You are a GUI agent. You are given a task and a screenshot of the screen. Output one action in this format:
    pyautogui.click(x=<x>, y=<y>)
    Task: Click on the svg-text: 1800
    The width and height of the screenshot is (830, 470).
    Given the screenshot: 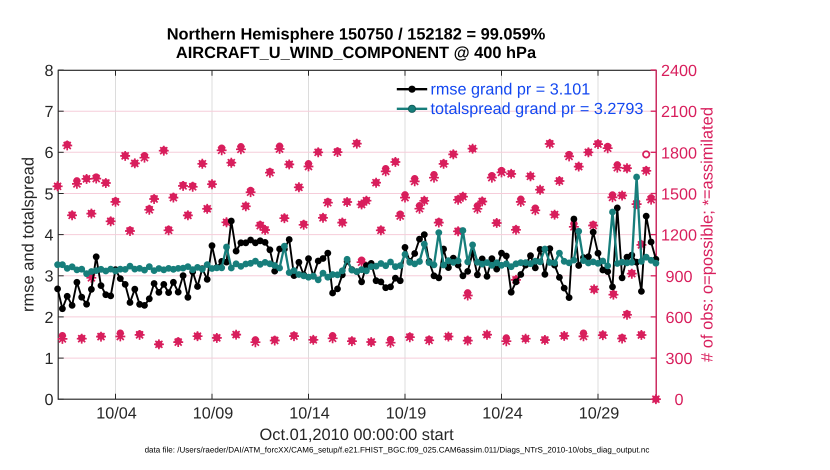 What is the action you would take?
    pyautogui.click(x=679, y=153)
    